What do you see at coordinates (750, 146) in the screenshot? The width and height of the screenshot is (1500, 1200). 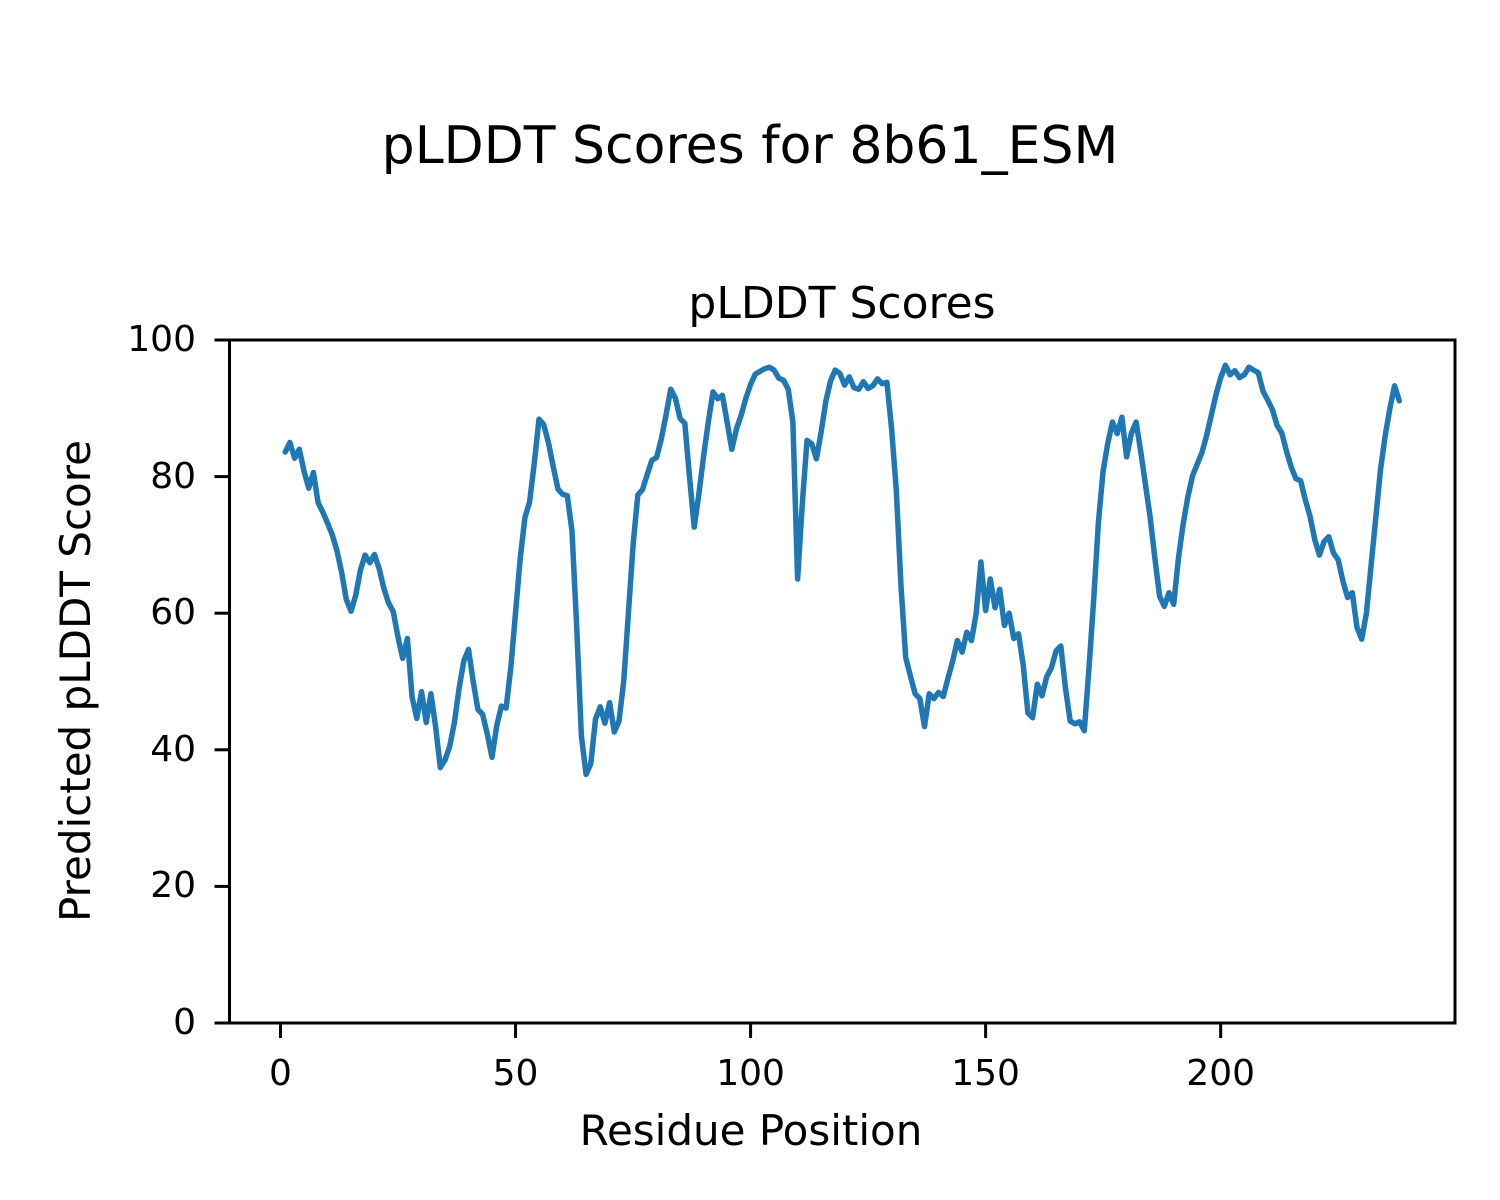 I see `figure-title: pLDDT Scores for 8b61_ESM` at bounding box center [750, 146].